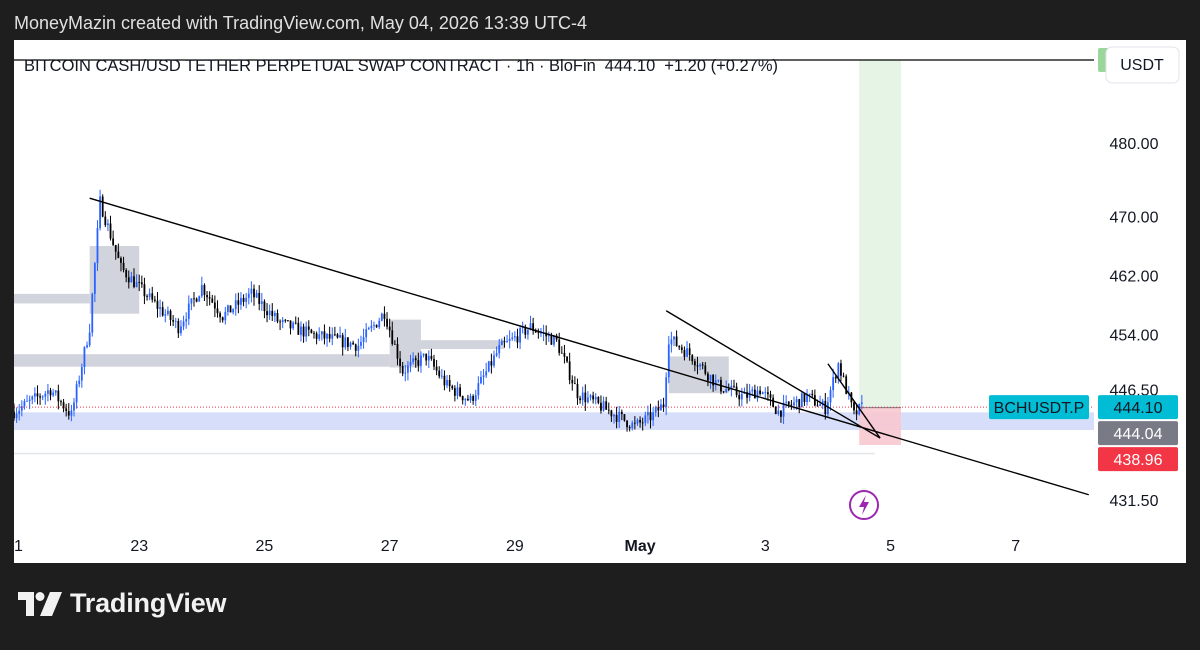 The height and width of the screenshot is (650, 1200). What do you see at coordinates (122, 603) in the screenshot?
I see `tradingview-logo: TradingView` at bounding box center [122, 603].